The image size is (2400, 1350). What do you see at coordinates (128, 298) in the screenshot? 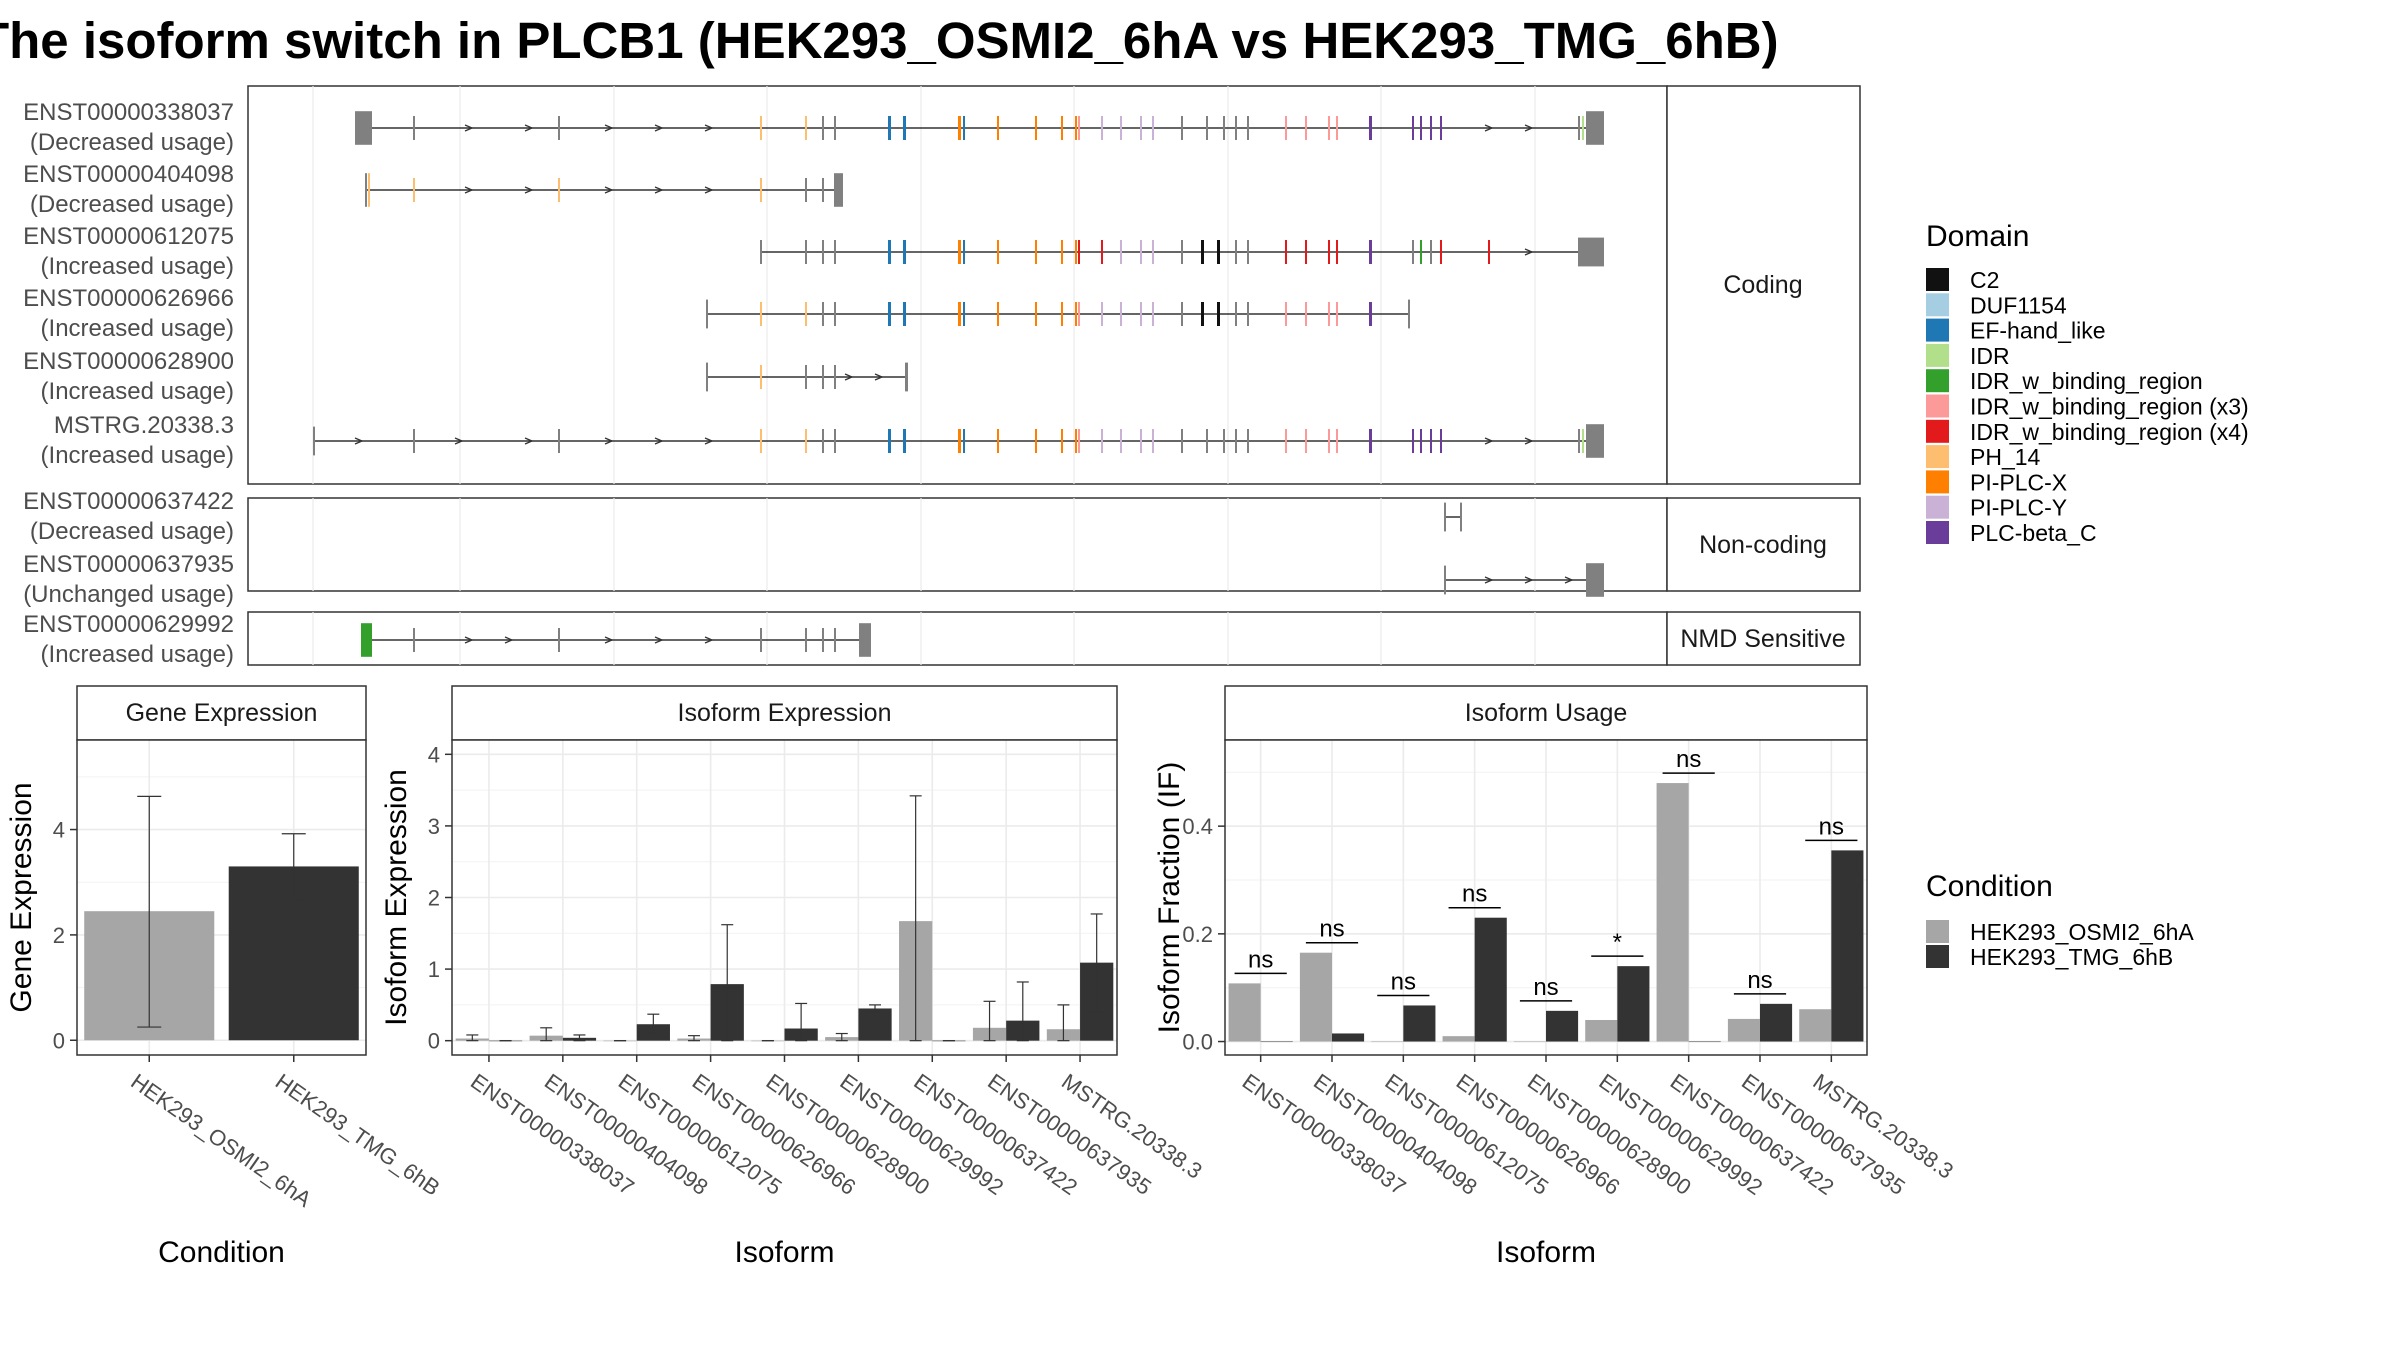
I see `transcript-id: ENST00000626966` at bounding box center [128, 298].